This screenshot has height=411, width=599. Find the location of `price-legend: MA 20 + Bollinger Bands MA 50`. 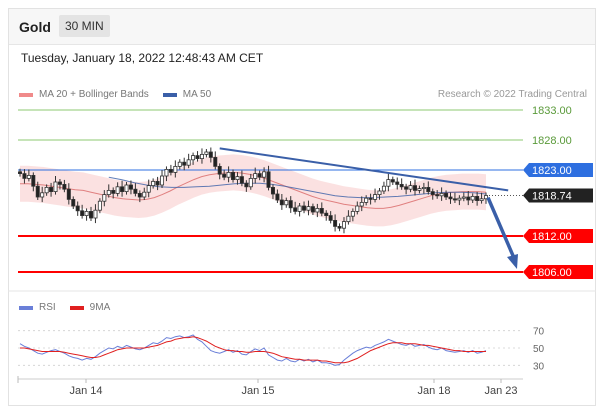

price-legend: MA 20 + Bollinger Bands MA 50 is located at coordinates (122, 94).